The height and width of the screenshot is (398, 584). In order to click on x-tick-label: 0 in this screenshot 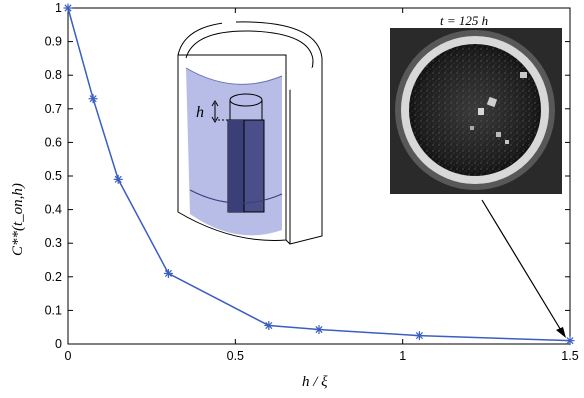, I will do `click(68, 356)`.